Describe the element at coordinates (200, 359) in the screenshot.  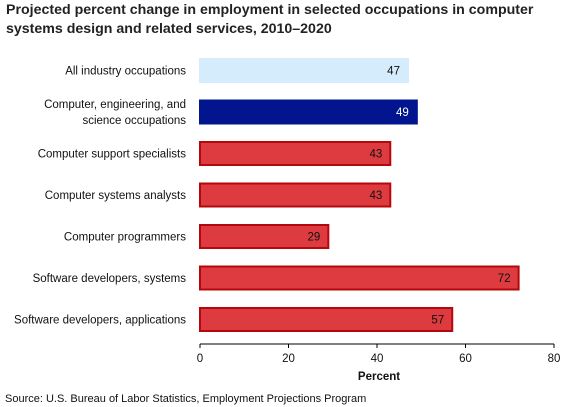
I see `x-tick-label: 0` at that location.